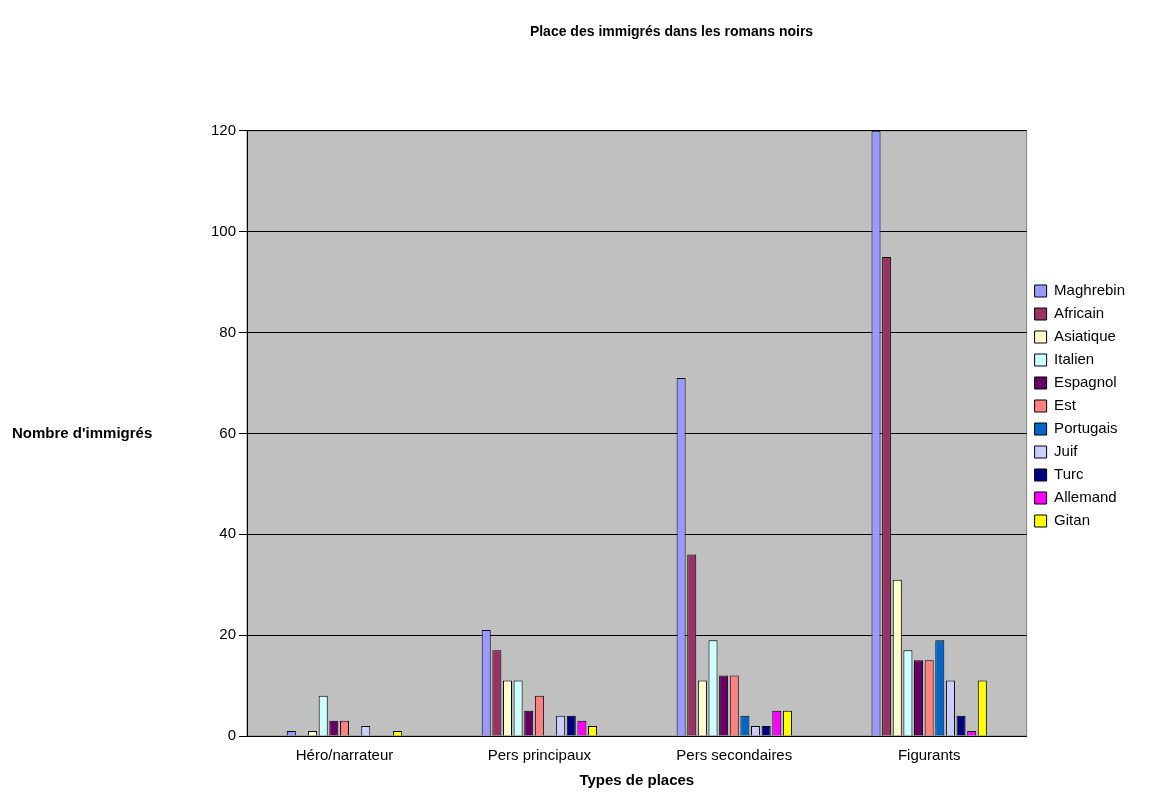 Image resolution: width=1153 pixels, height=810 pixels. What do you see at coordinates (224, 230) in the screenshot?
I see `y-tick-label: 100` at bounding box center [224, 230].